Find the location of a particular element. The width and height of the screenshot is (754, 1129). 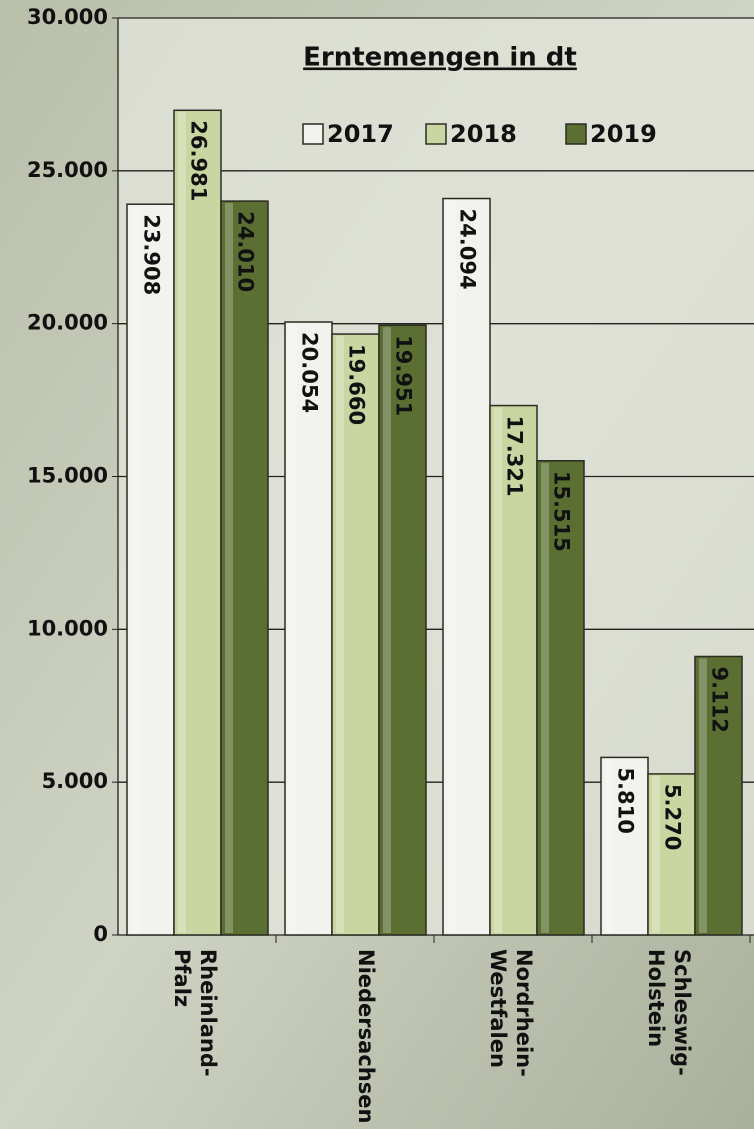

y-tick-label: 20.000 is located at coordinates (67, 323).